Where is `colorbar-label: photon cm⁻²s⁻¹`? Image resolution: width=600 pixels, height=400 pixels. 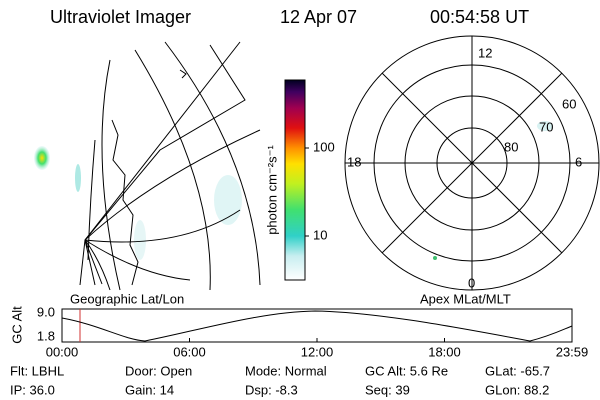 colorbar-label: photon cm⁻²s⁻¹ is located at coordinates (271, 190).